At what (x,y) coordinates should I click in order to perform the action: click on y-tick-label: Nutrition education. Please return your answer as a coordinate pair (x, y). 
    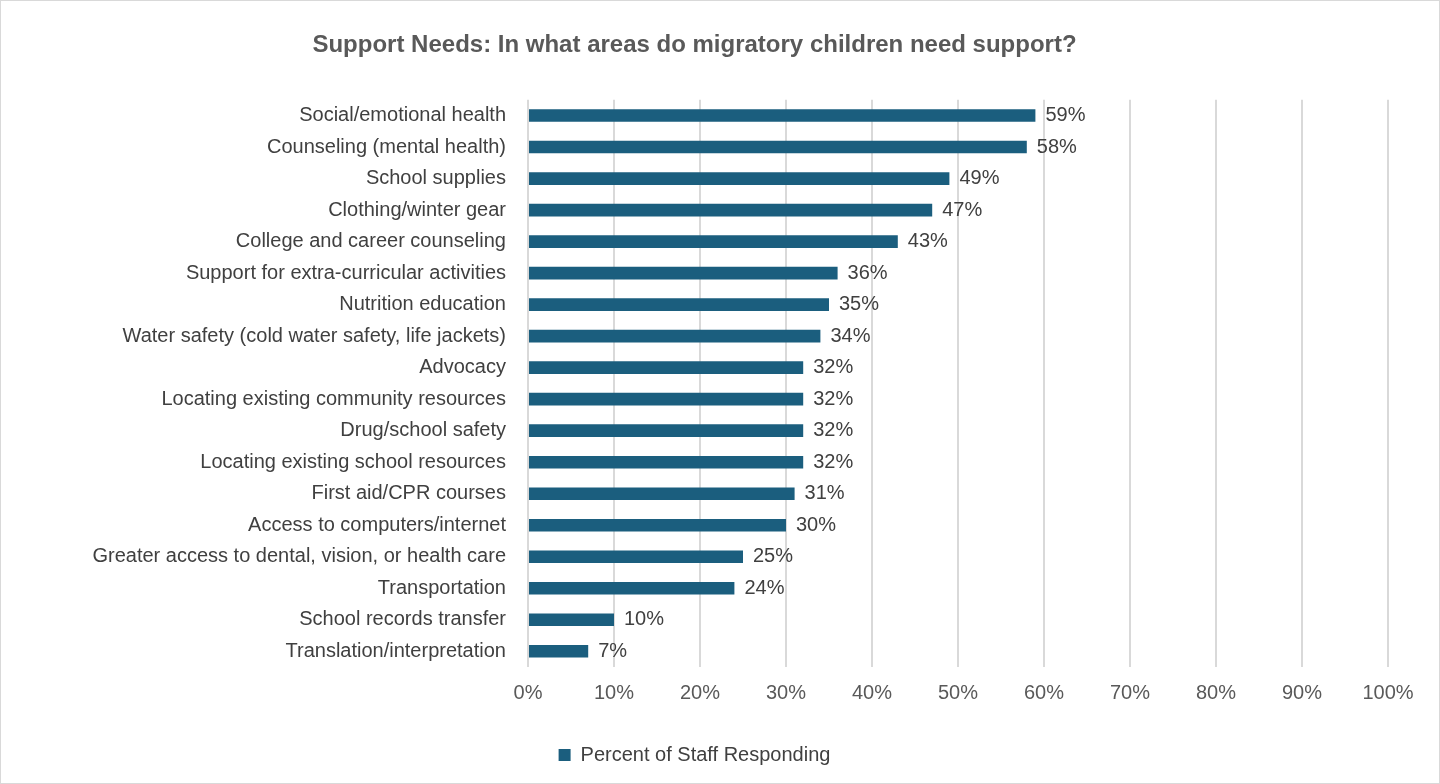
    Looking at the image, I should click on (422, 303).